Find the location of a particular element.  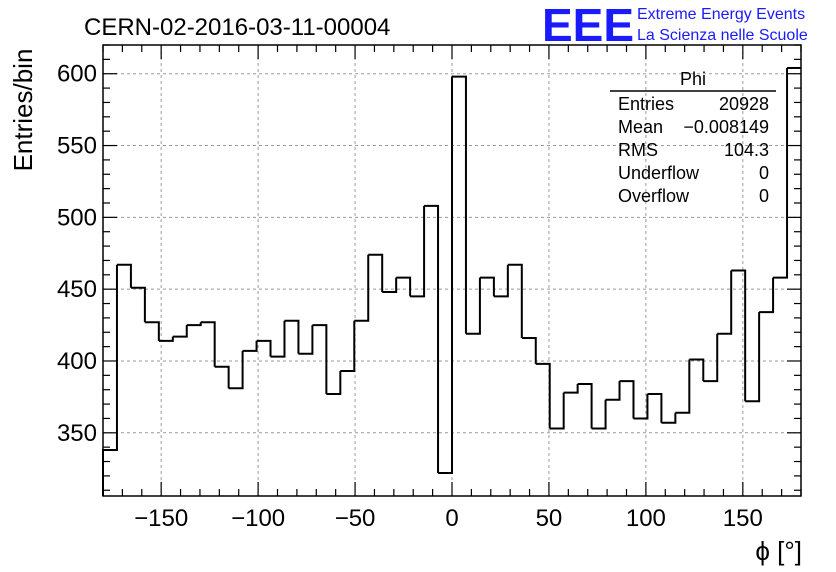

y-tick-label: 550 is located at coordinates (77, 146).